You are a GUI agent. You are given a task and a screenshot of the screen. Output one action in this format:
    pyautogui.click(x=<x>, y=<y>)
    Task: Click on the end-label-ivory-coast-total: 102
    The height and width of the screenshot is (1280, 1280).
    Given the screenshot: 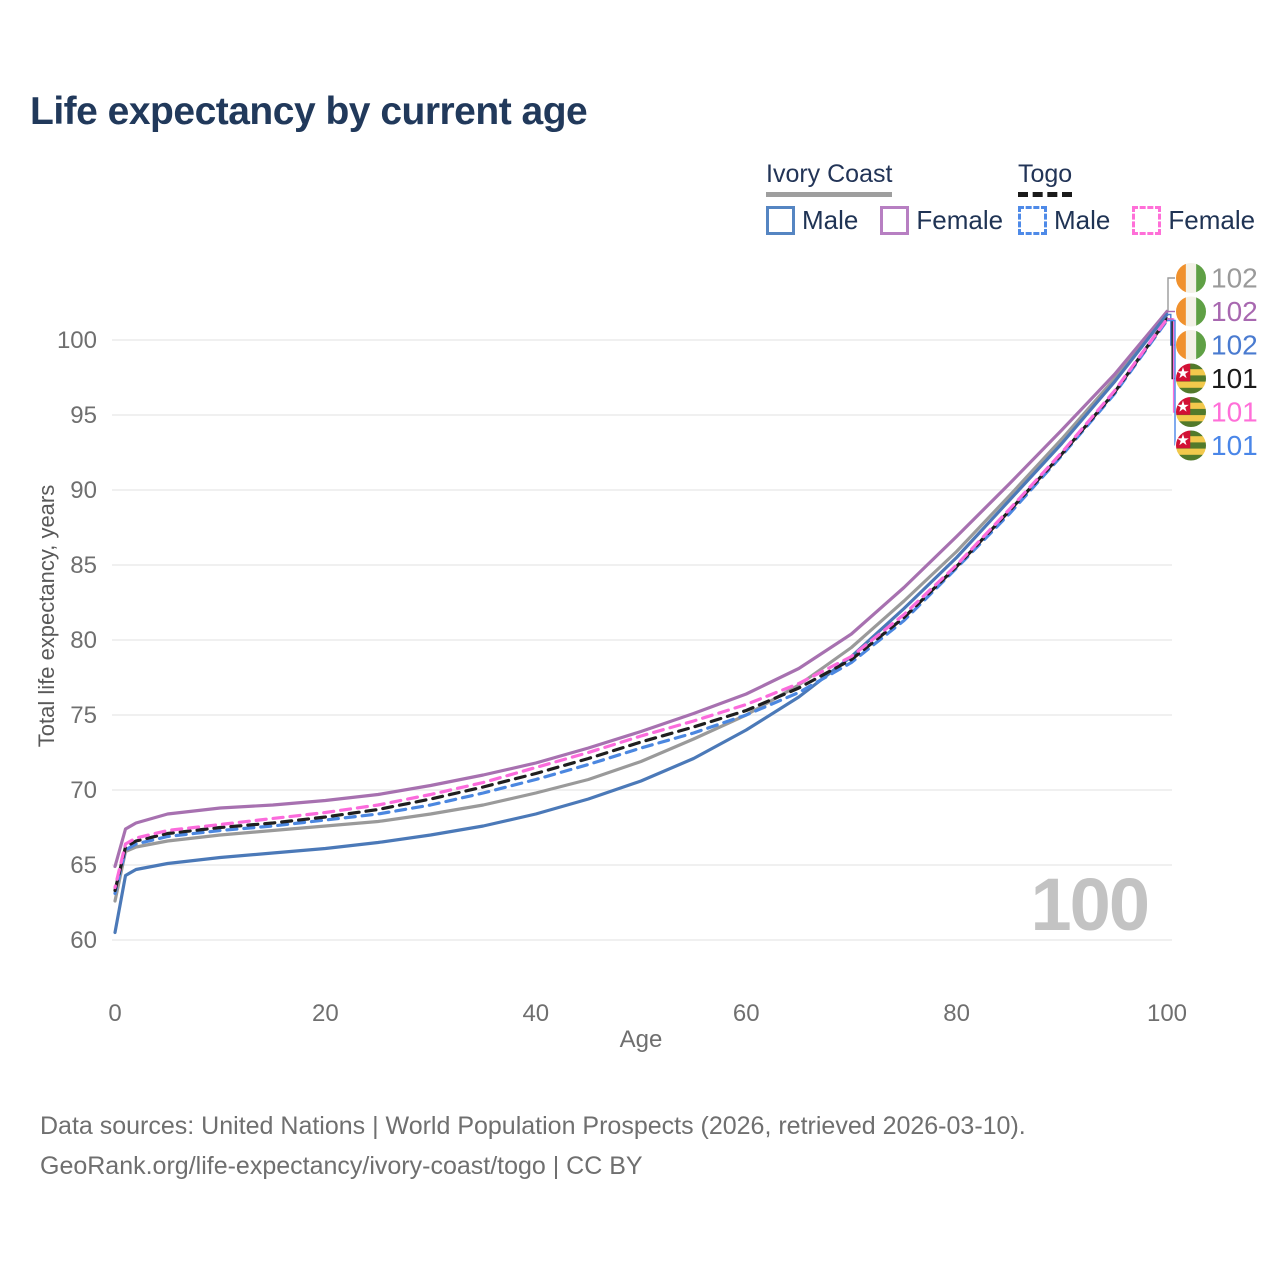 What is the action you would take?
    pyautogui.click(x=1216, y=278)
    